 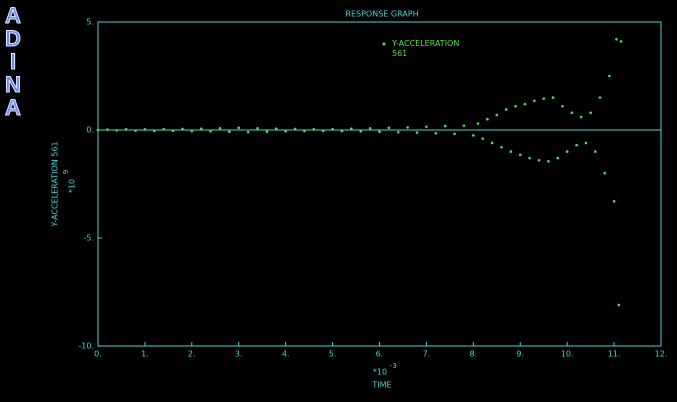 I want to click on y-axis-label: Y-ACCELERATION 561, so click(x=55, y=184).